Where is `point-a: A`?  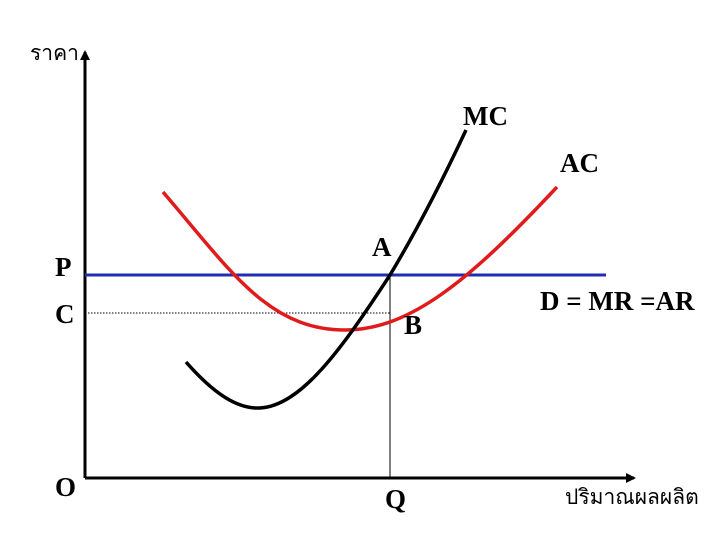
point-a: A is located at coordinates (382, 247).